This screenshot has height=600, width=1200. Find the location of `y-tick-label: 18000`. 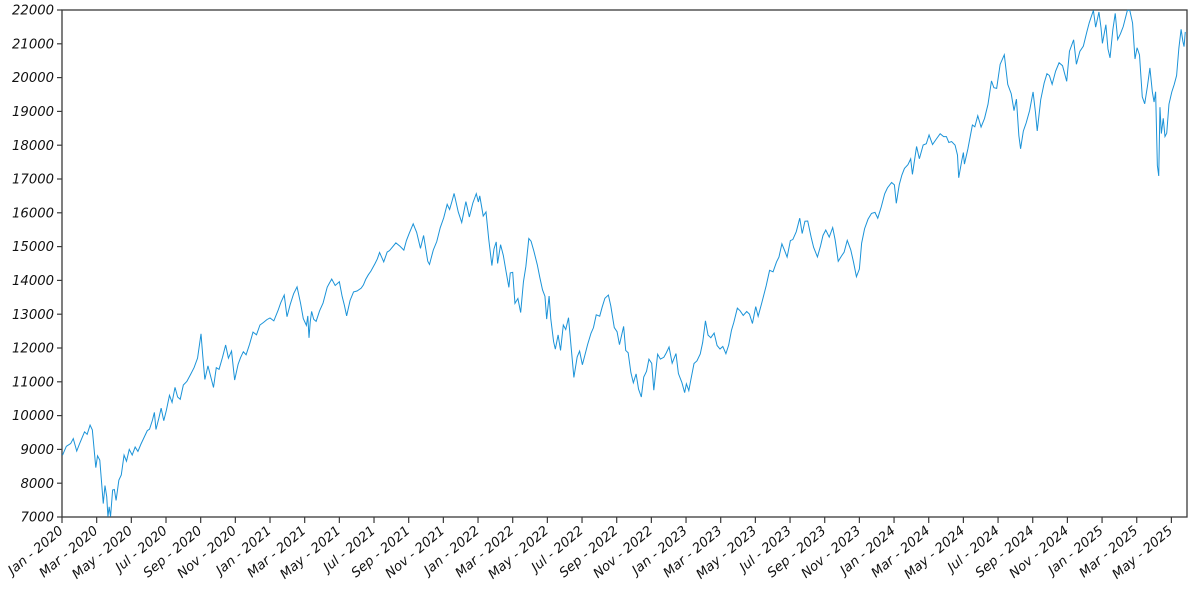

y-tick-label: 18000 is located at coordinates (33, 146).